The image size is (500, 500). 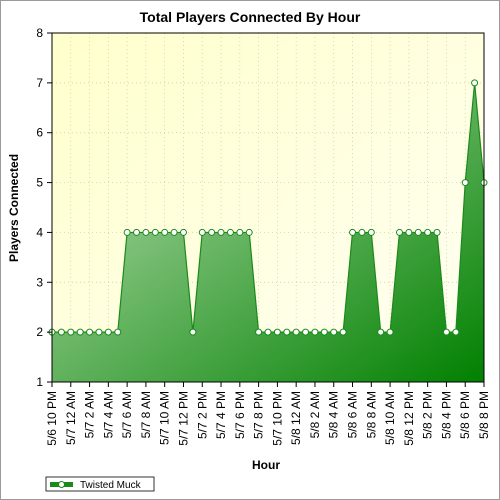 I want to click on x-tick-label: 5/7 4 AM, so click(x=108, y=414).